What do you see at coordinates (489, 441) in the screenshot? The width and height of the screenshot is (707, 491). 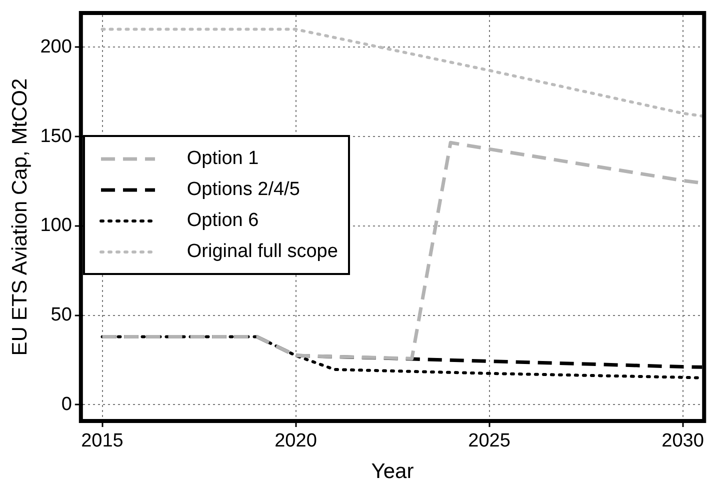 I see `x-tick-label: 2025` at bounding box center [489, 441].